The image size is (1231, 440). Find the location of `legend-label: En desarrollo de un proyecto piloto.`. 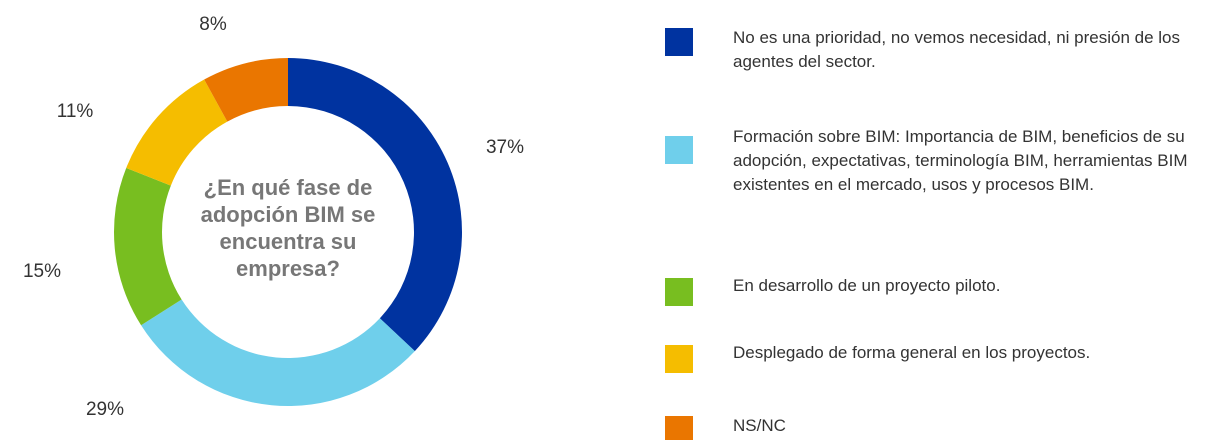

legend-label: En desarrollo de un proyecto piloto. is located at coordinates (867, 285).